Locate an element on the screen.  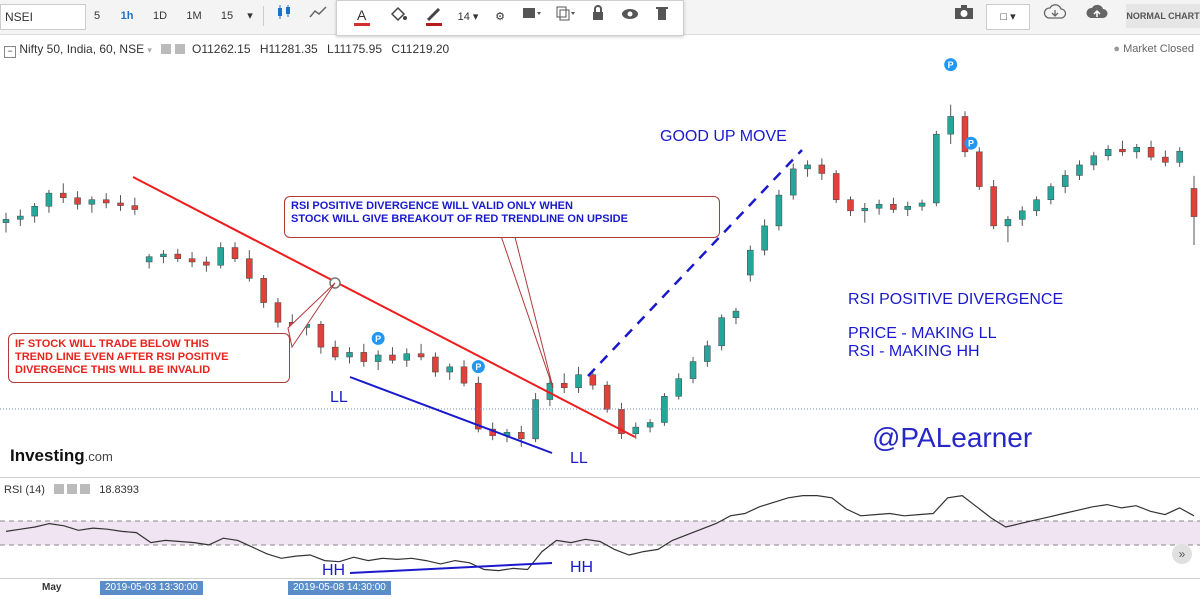
low-value: 11175.95 is located at coordinates (357, 49).